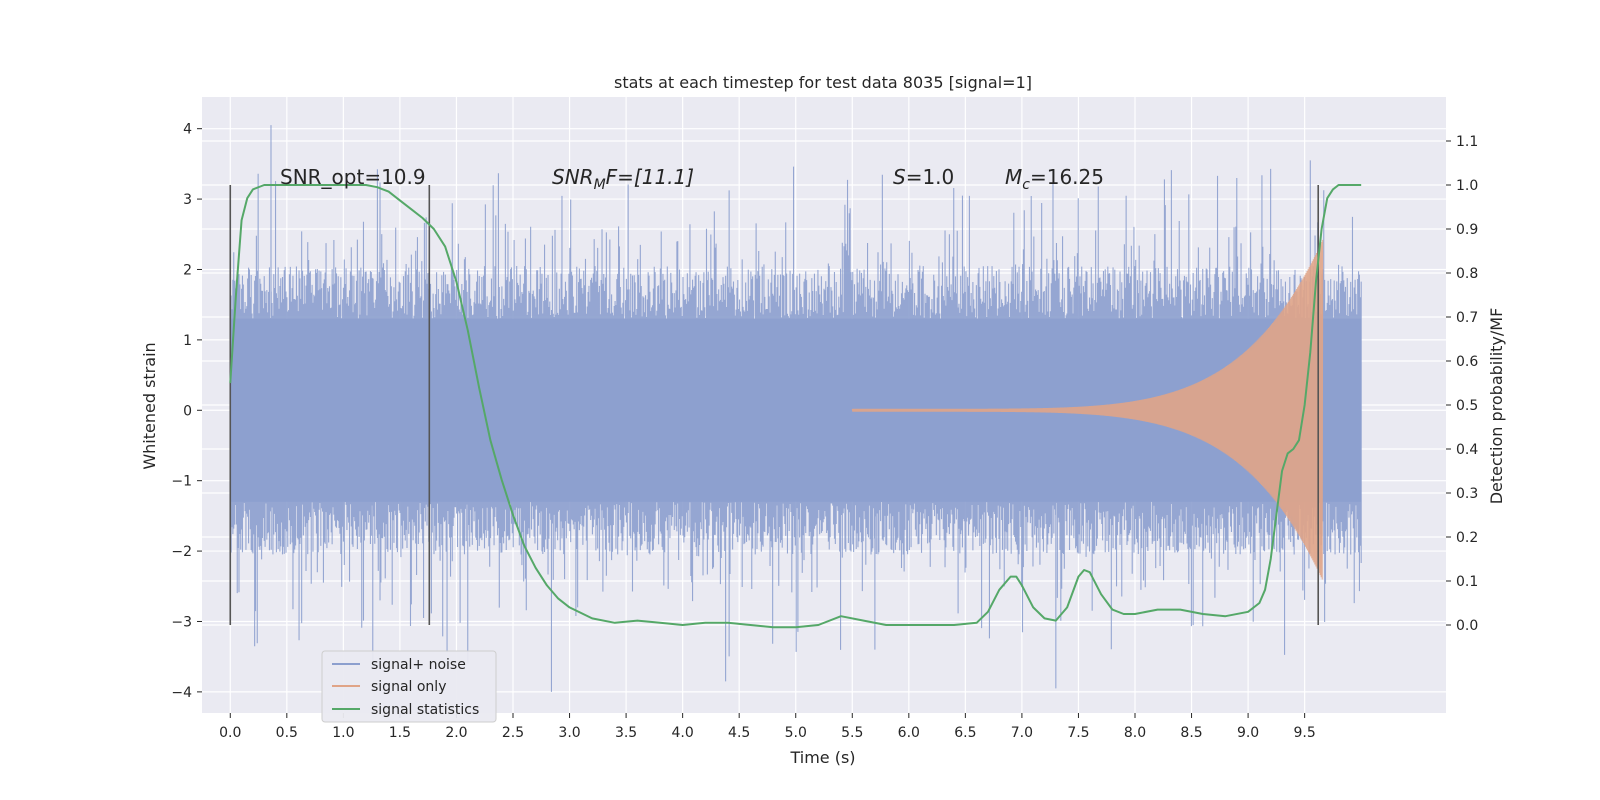 This screenshot has height=800, width=1600. What do you see at coordinates (1022, 733) in the screenshot?
I see `x-tick-label: 7.0` at bounding box center [1022, 733].